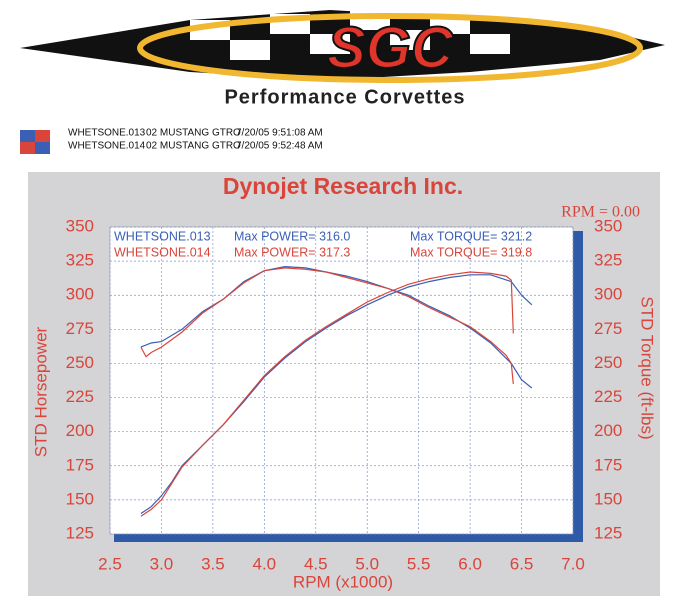 The width and height of the screenshot is (682, 600). I want to click on y-tick-label: 150, so click(80, 498).